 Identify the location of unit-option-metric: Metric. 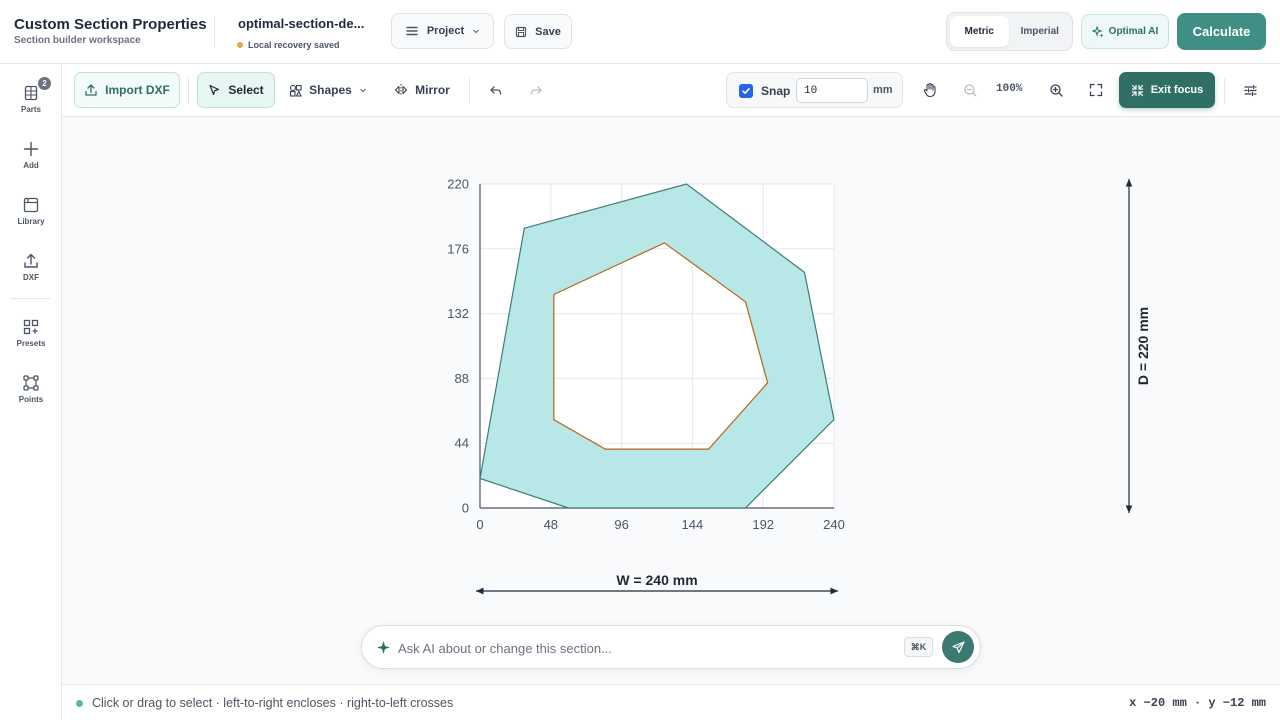
(979, 31).